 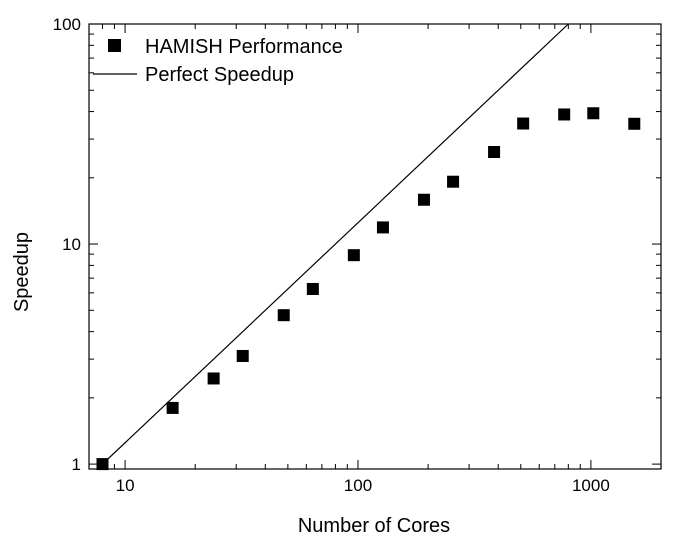 I want to click on x-tick-label: 100, so click(x=358, y=485).